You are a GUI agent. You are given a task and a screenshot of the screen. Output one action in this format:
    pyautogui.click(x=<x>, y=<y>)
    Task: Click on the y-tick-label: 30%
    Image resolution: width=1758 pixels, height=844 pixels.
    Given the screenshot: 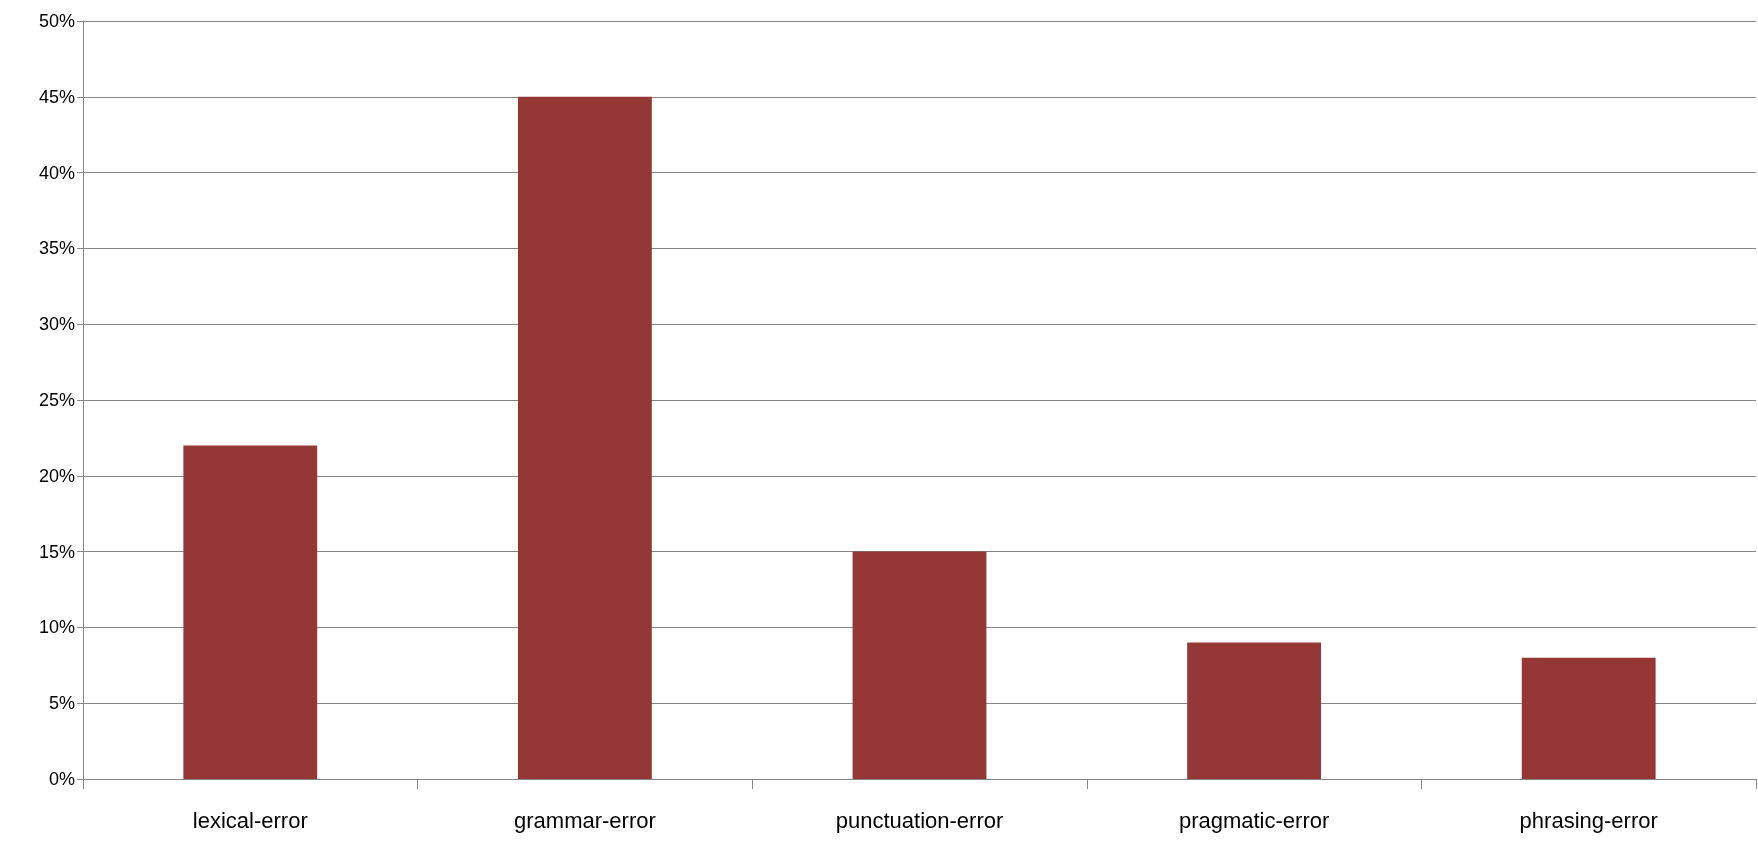 What is the action you would take?
    pyautogui.click(x=56, y=324)
    